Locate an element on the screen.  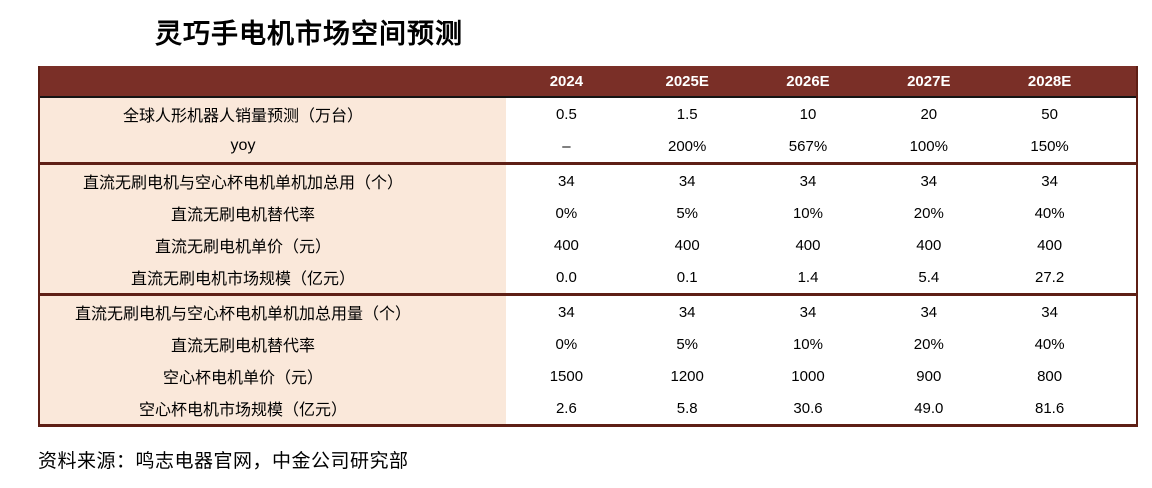
column-header: 2026E is located at coordinates (808, 81).